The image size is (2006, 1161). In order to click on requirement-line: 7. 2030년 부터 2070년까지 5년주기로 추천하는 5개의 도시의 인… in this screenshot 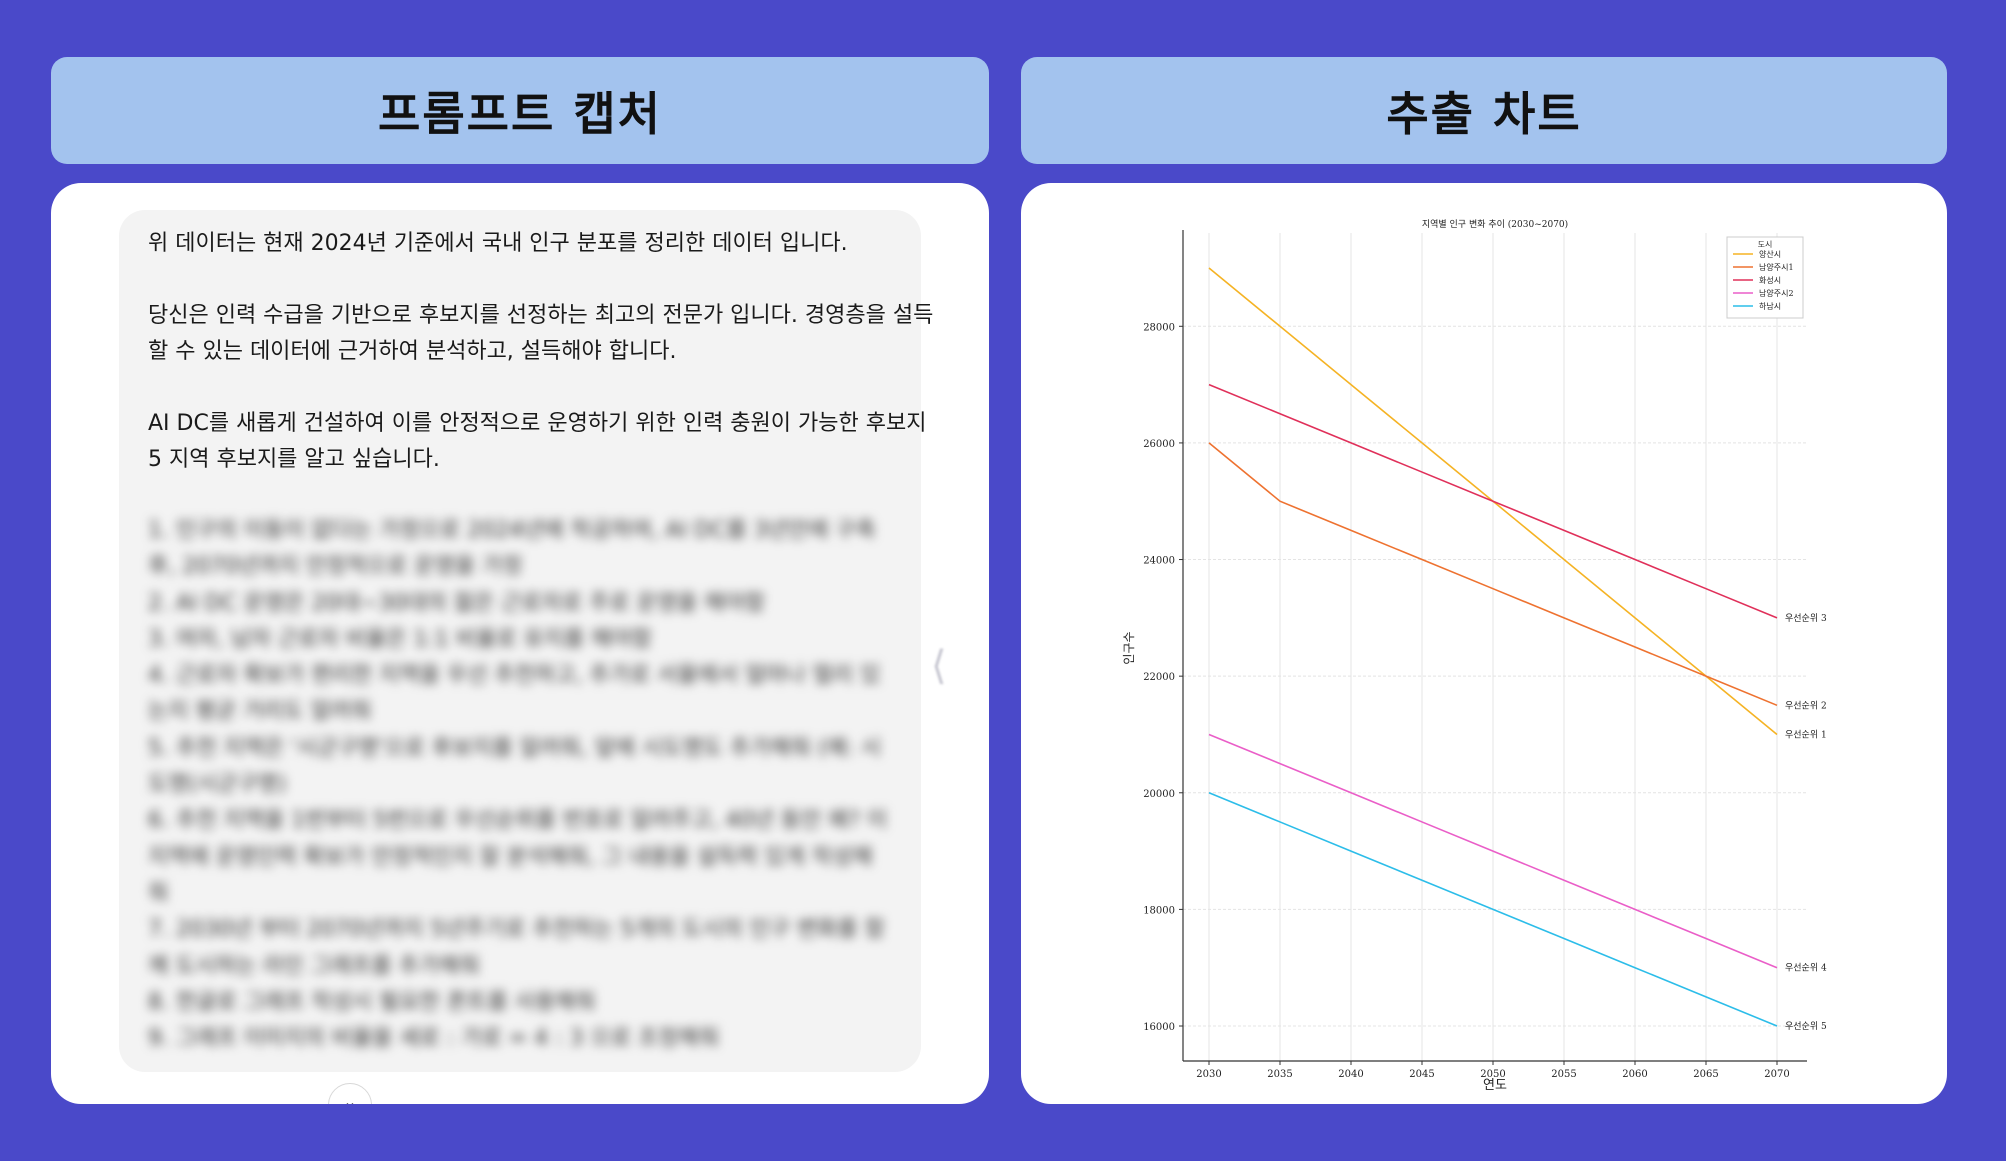, I will do `click(516, 930)`.